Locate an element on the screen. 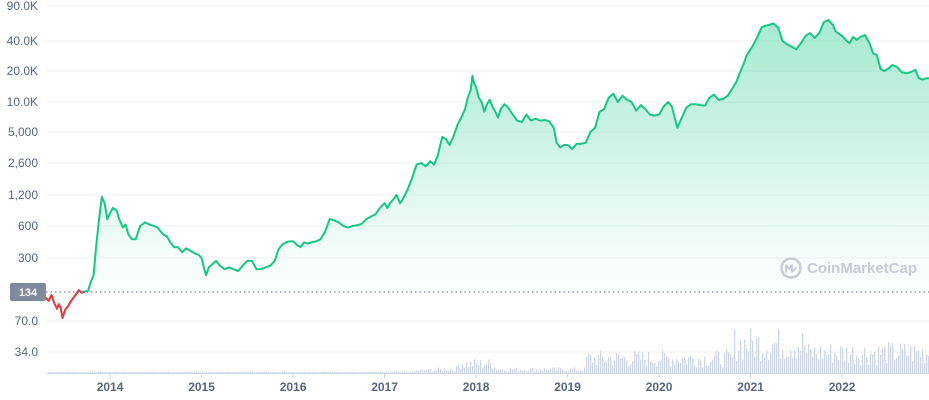  coinmarketcap-logo-icon is located at coordinates (791, 268).